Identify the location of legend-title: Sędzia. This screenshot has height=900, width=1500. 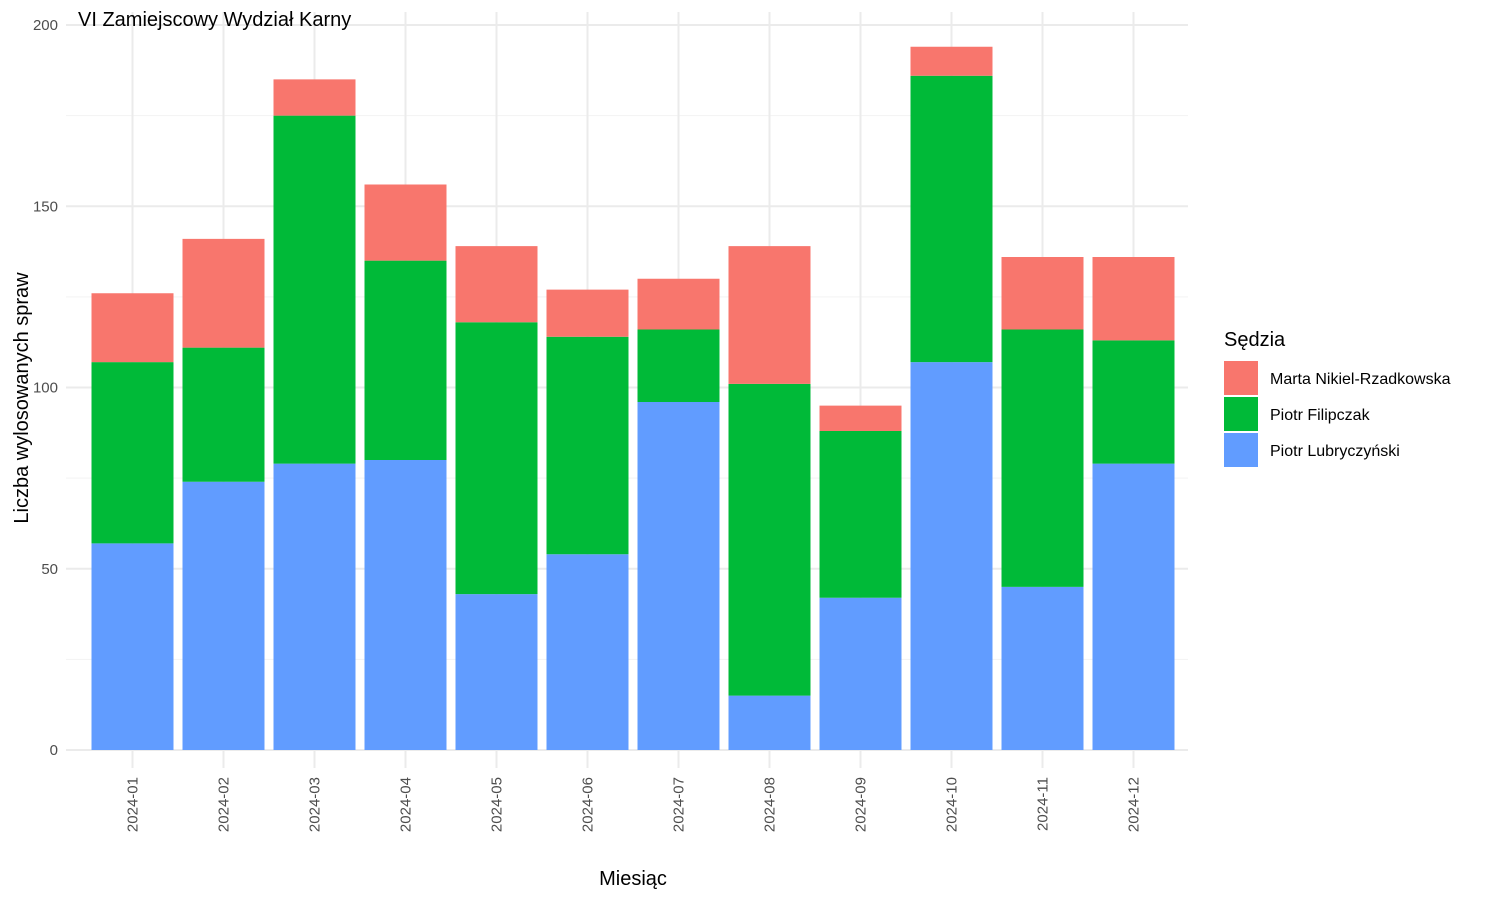
(1255, 340).